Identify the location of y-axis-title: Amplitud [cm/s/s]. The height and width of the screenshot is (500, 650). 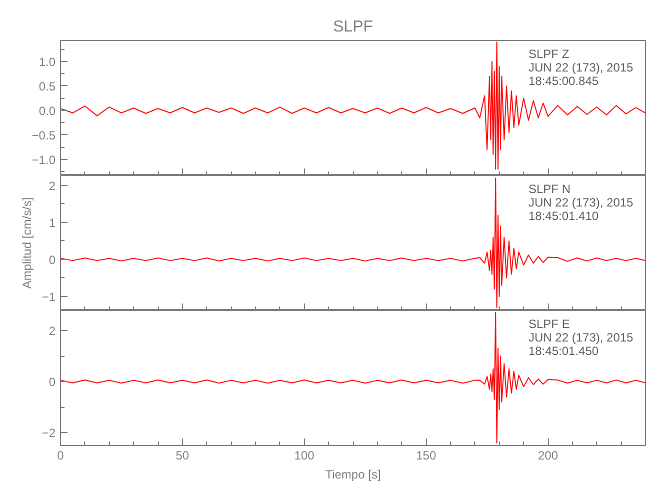
(27, 243).